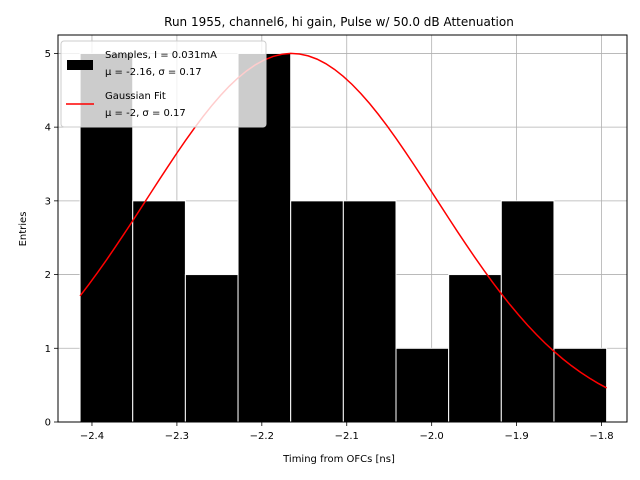 The height and width of the screenshot is (480, 640). I want to click on legend-histogram-label: Samples, I = 0.031mA, so click(161, 55).